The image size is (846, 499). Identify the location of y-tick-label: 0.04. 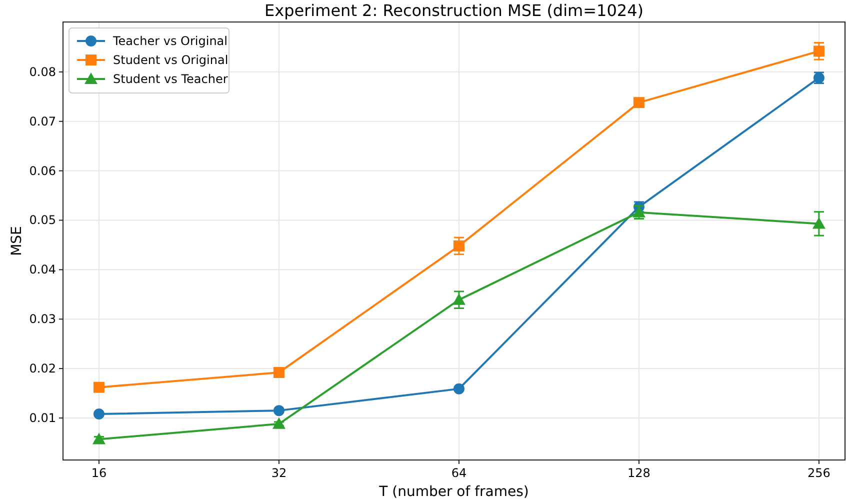
(42, 269).